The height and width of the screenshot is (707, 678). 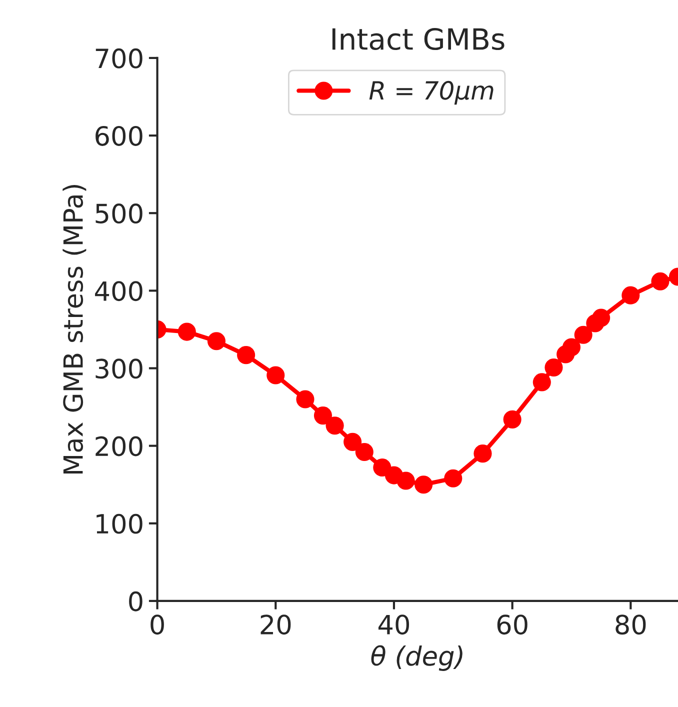 I want to click on x-tick-label: 60, so click(x=512, y=624).